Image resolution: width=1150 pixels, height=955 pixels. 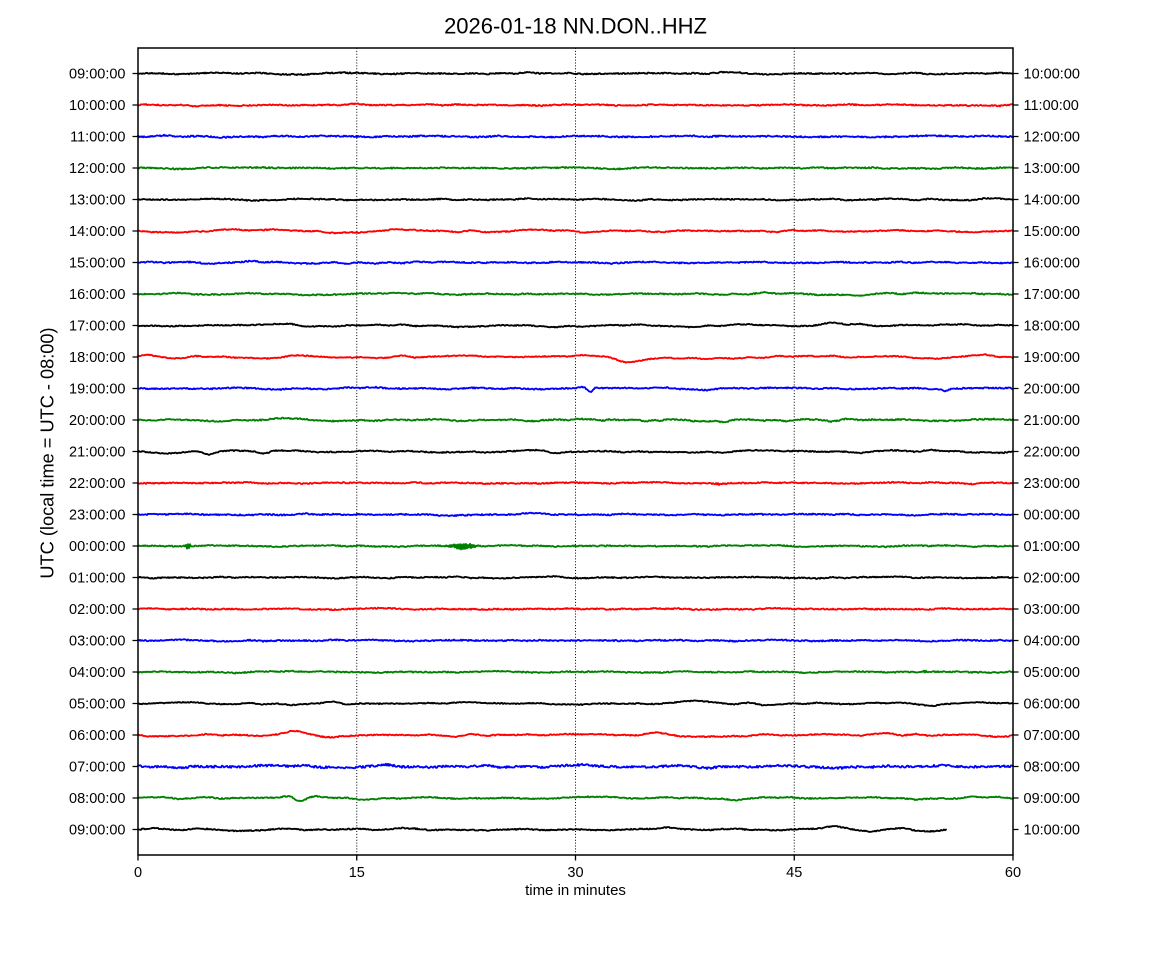 I want to click on svg-text: UTC (local time = UTC - 08:00), so click(x=48, y=452).